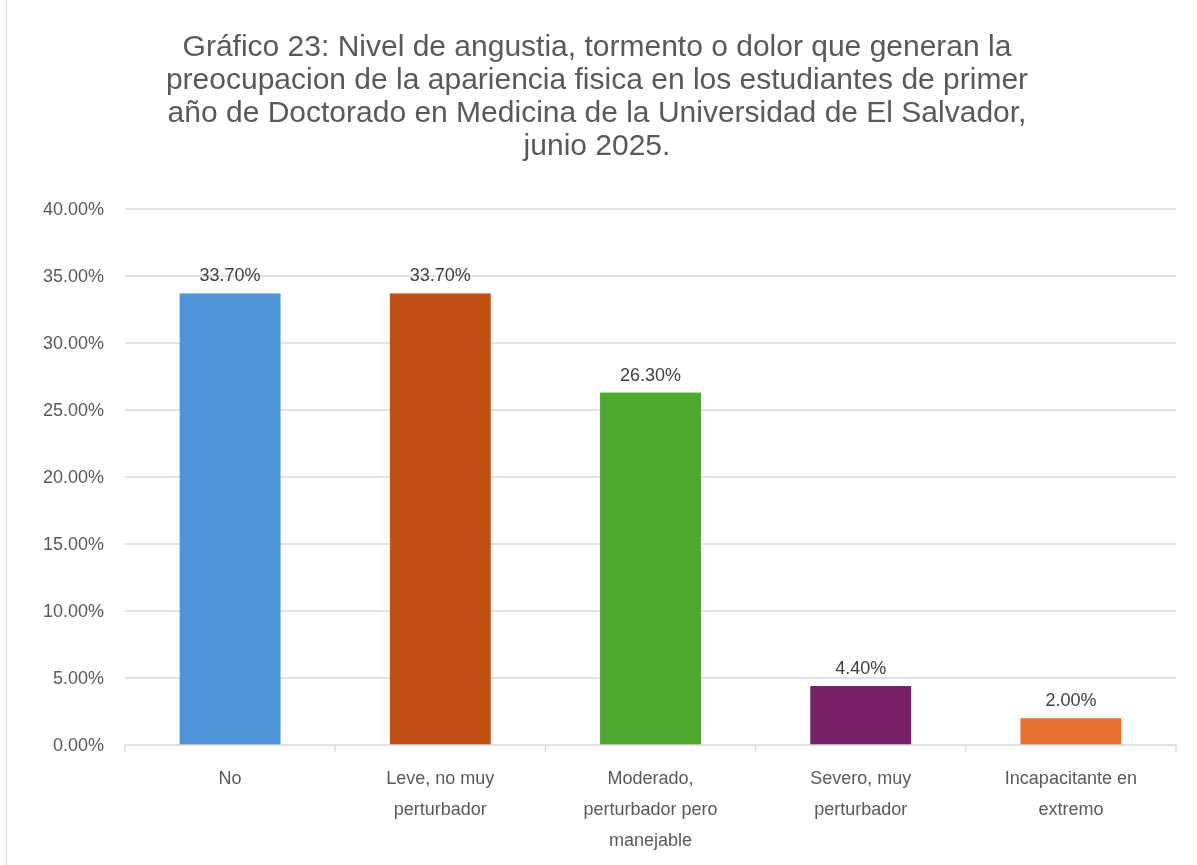  I want to click on data-label: 4.40%, so click(861, 668).